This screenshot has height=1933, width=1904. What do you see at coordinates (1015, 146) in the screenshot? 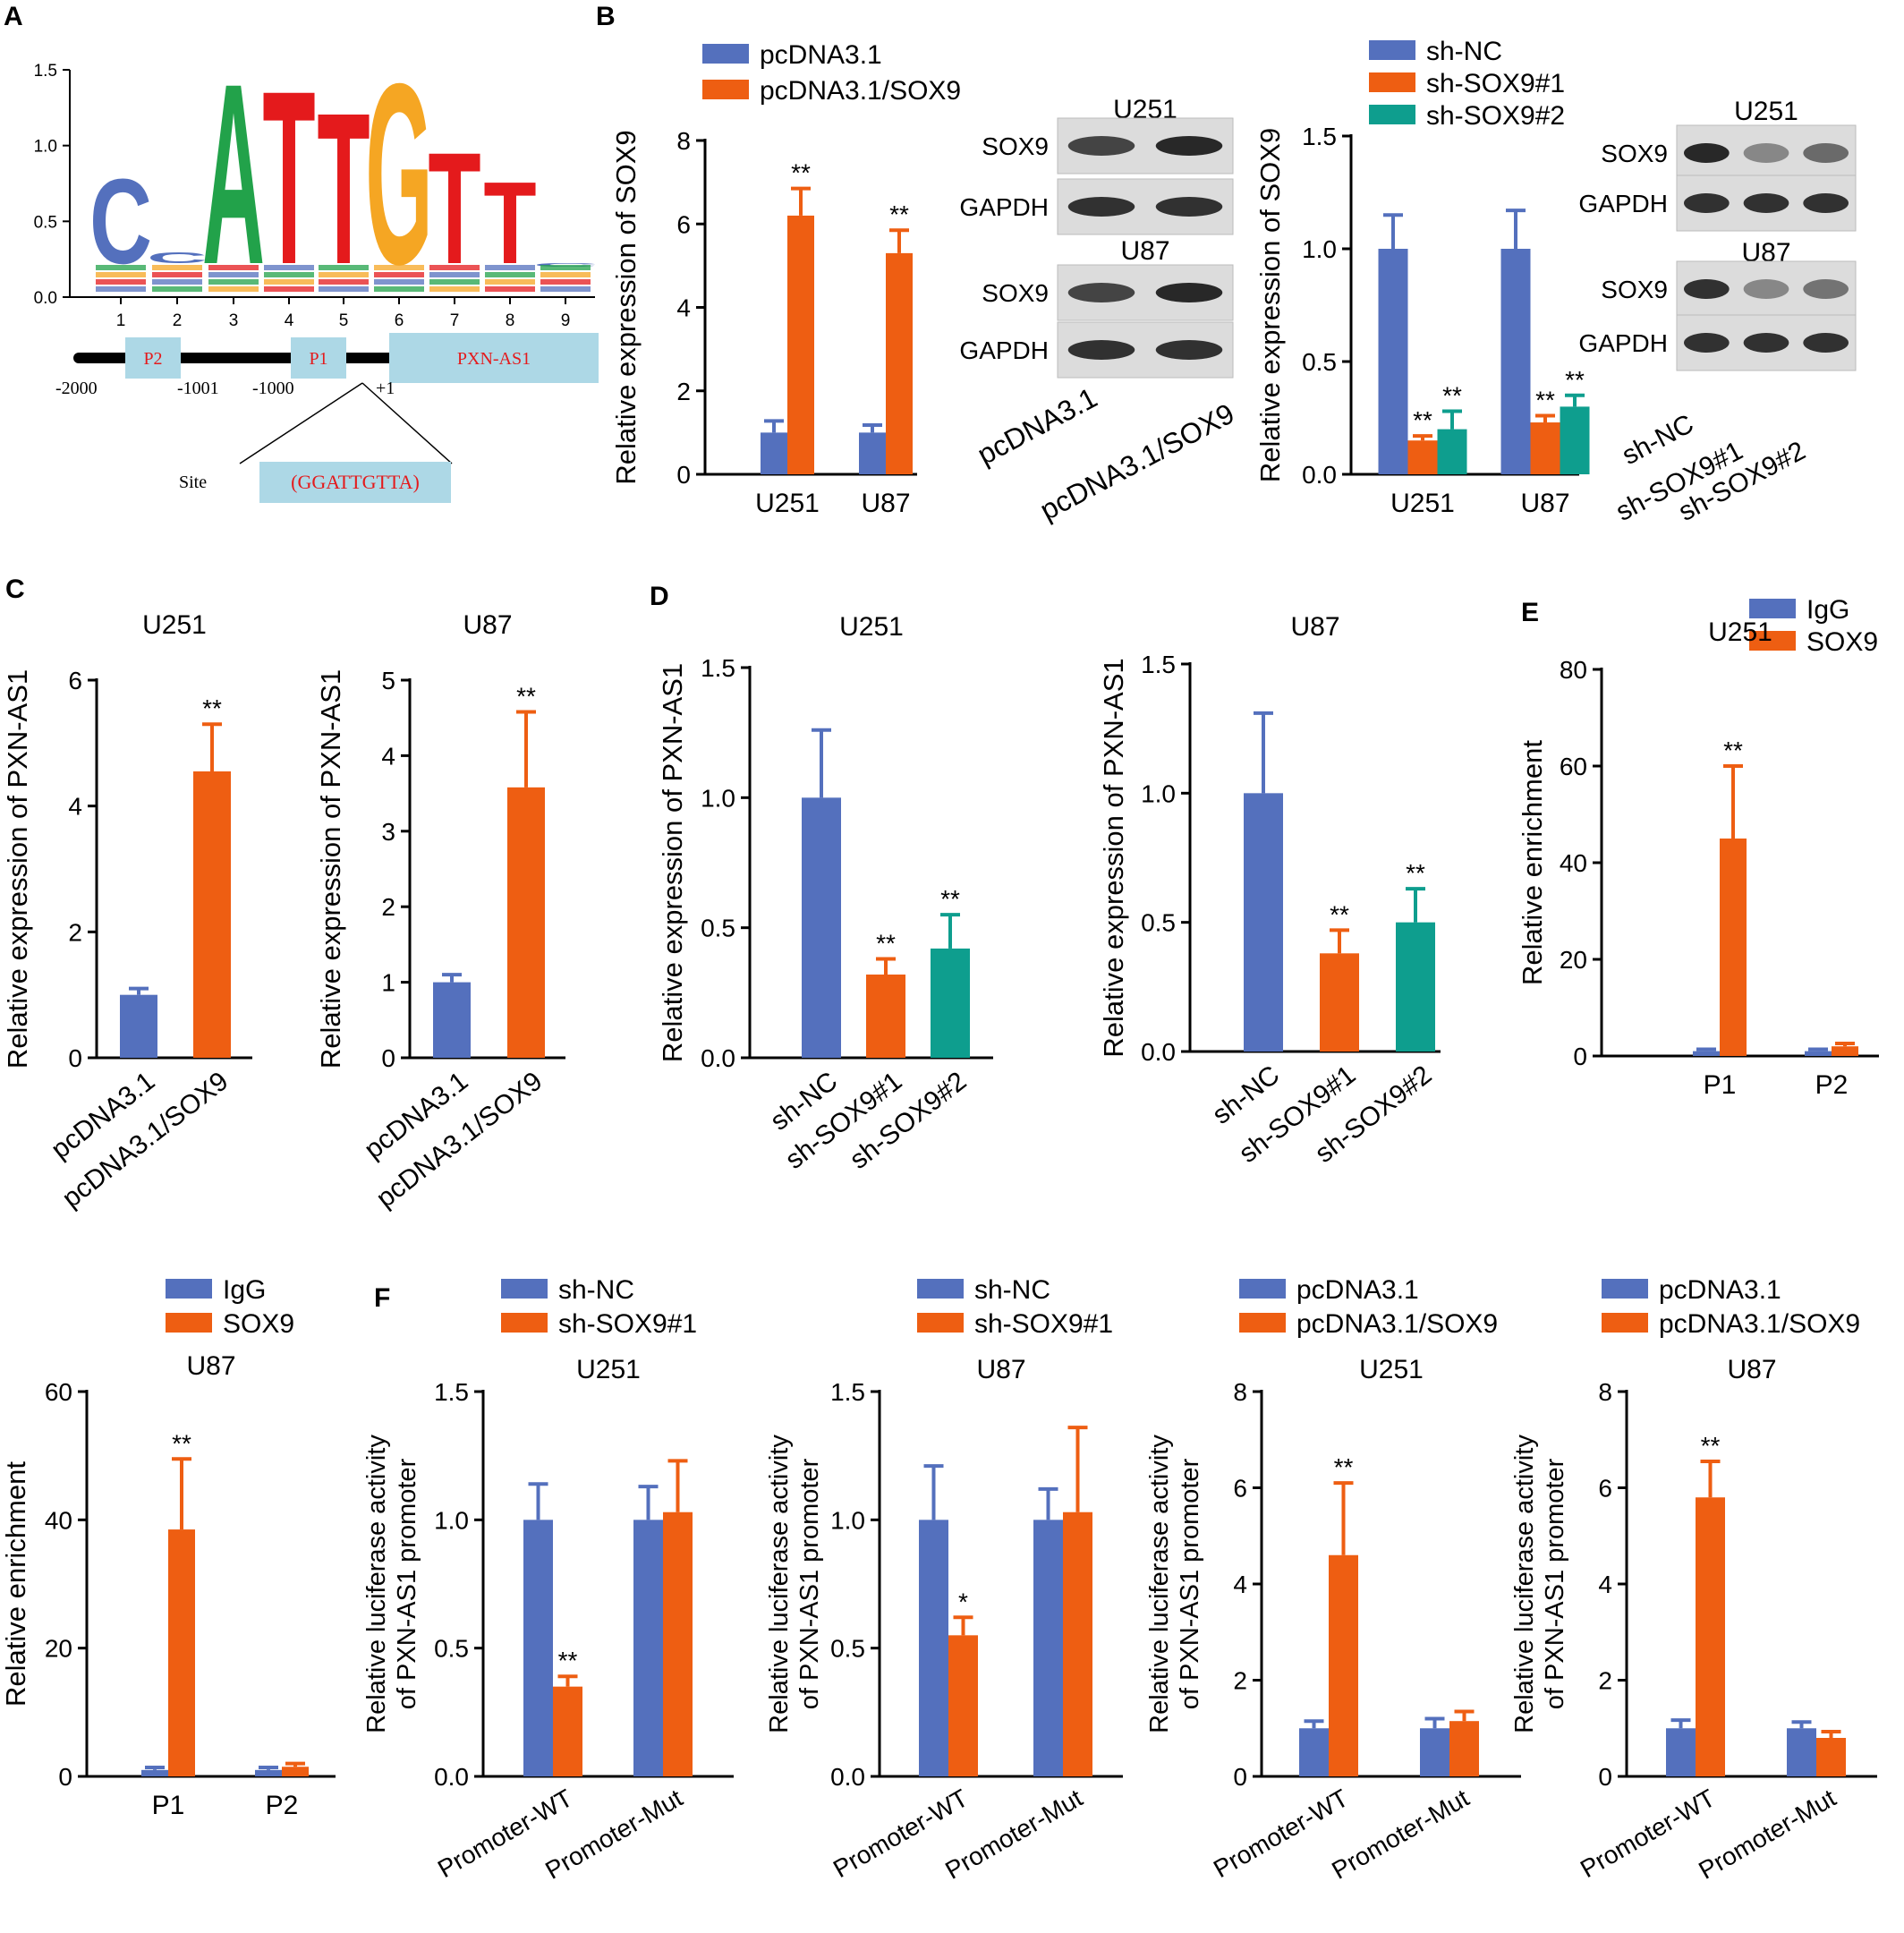
I see `blot-overexpression-row-label: SOX9` at bounding box center [1015, 146].